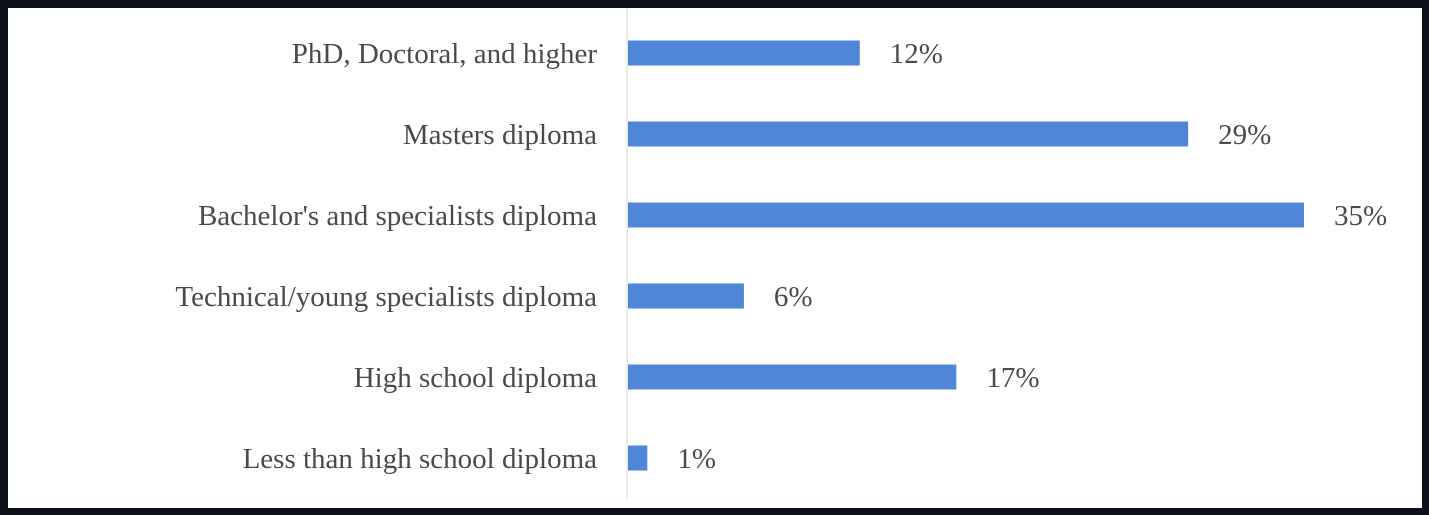  I want to click on data-label: 12%, so click(916, 54).